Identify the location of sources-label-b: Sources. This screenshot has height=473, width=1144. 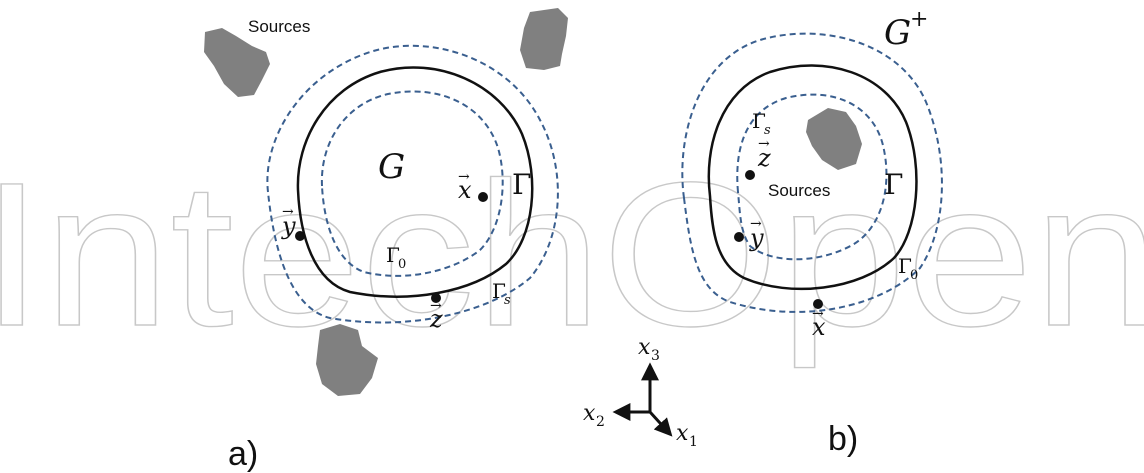
(799, 190).